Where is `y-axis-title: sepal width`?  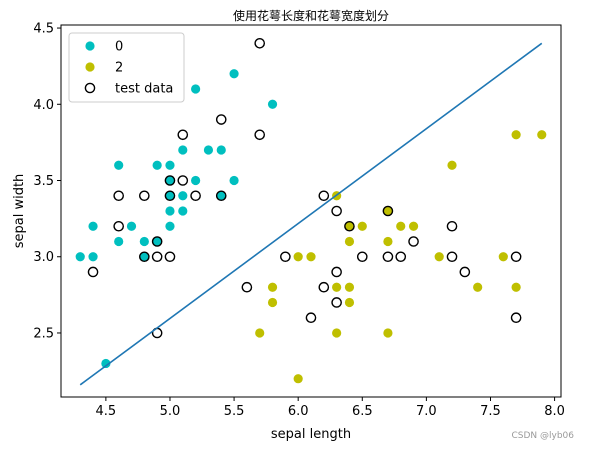 y-axis-title: sepal width is located at coordinates (19, 211).